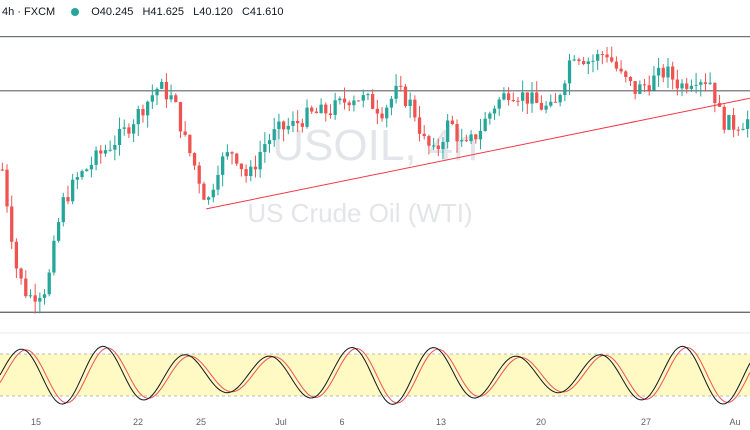 The height and width of the screenshot is (430, 750). What do you see at coordinates (359, 213) in the screenshot?
I see `watermark-description: US Crude Oil (WTI)` at bounding box center [359, 213].